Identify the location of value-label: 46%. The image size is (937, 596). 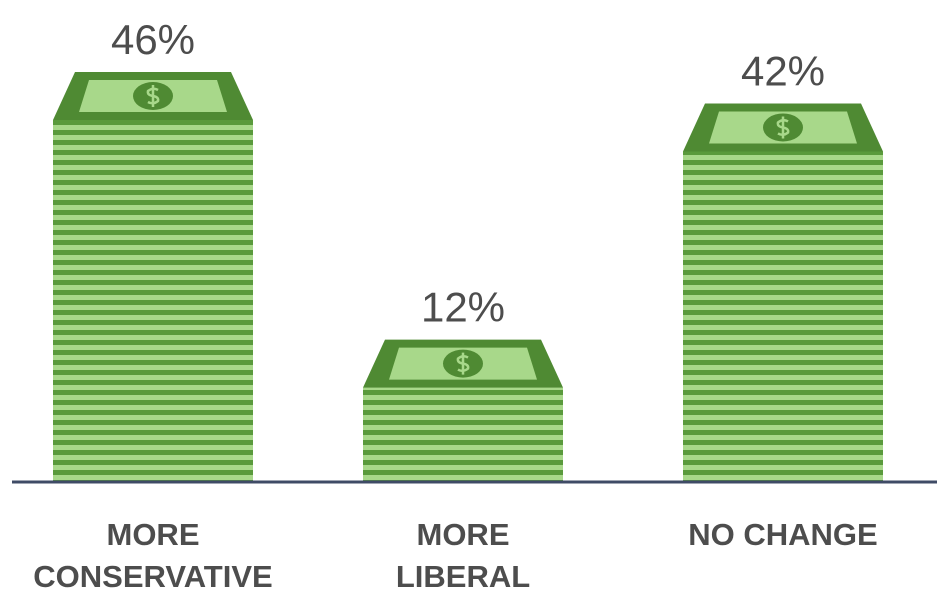
(153, 39).